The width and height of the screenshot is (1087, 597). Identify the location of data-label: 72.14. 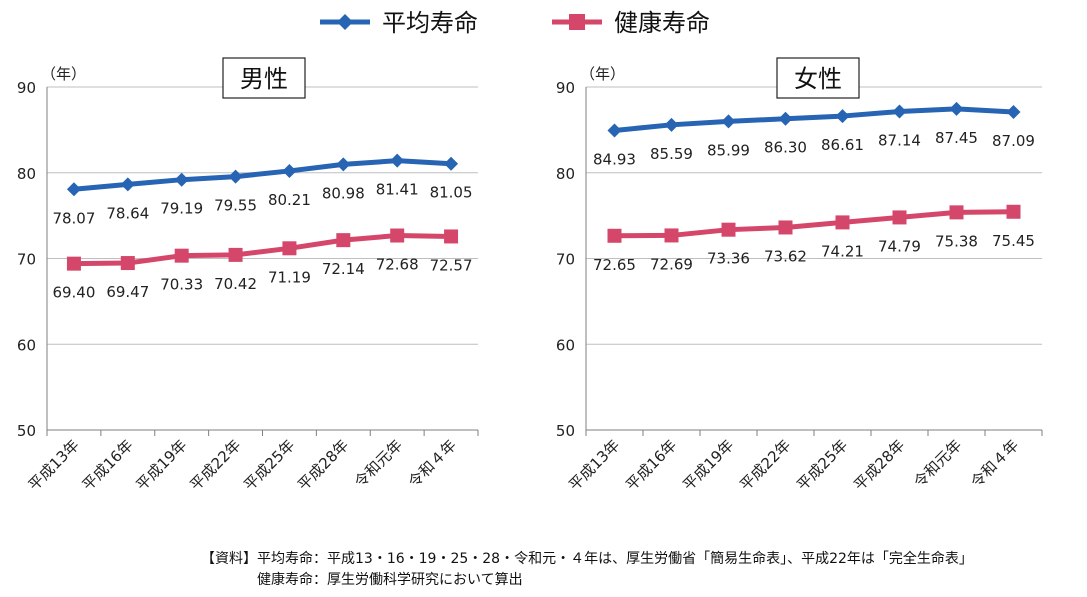
(343, 269).